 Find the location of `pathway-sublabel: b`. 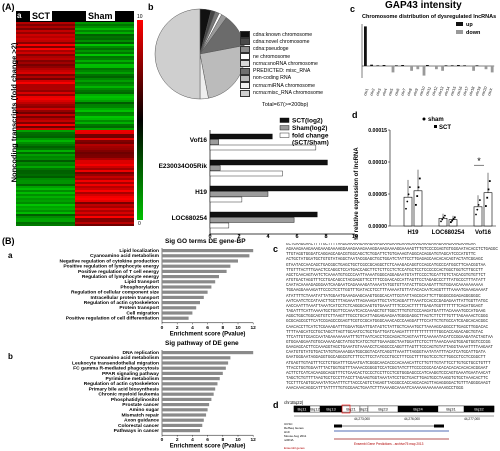

pathway-sublabel: b is located at coordinates (10, 356).